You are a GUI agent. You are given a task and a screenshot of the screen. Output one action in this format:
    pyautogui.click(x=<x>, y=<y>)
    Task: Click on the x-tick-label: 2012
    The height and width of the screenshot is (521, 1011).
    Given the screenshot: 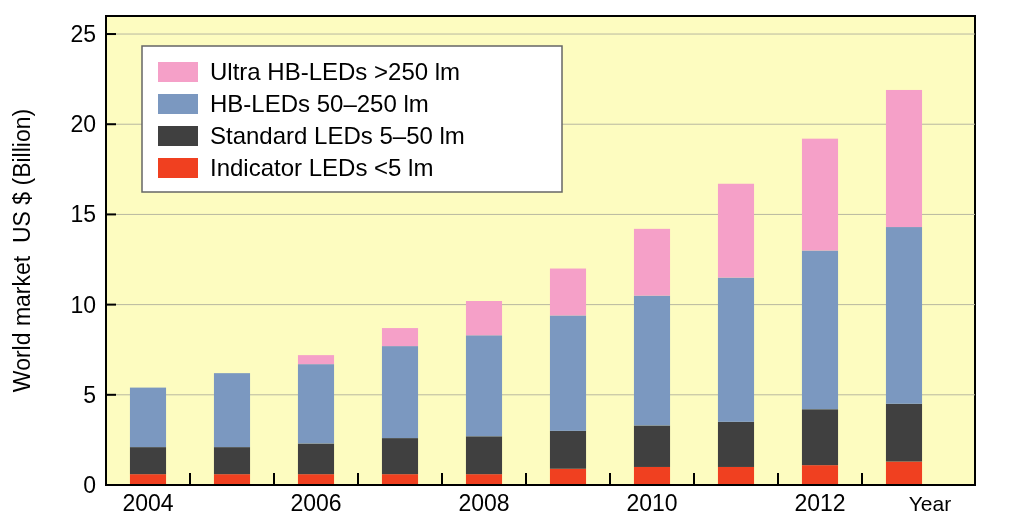 What is the action you would take?
    pyautogui.click(x=820, y=503)
    